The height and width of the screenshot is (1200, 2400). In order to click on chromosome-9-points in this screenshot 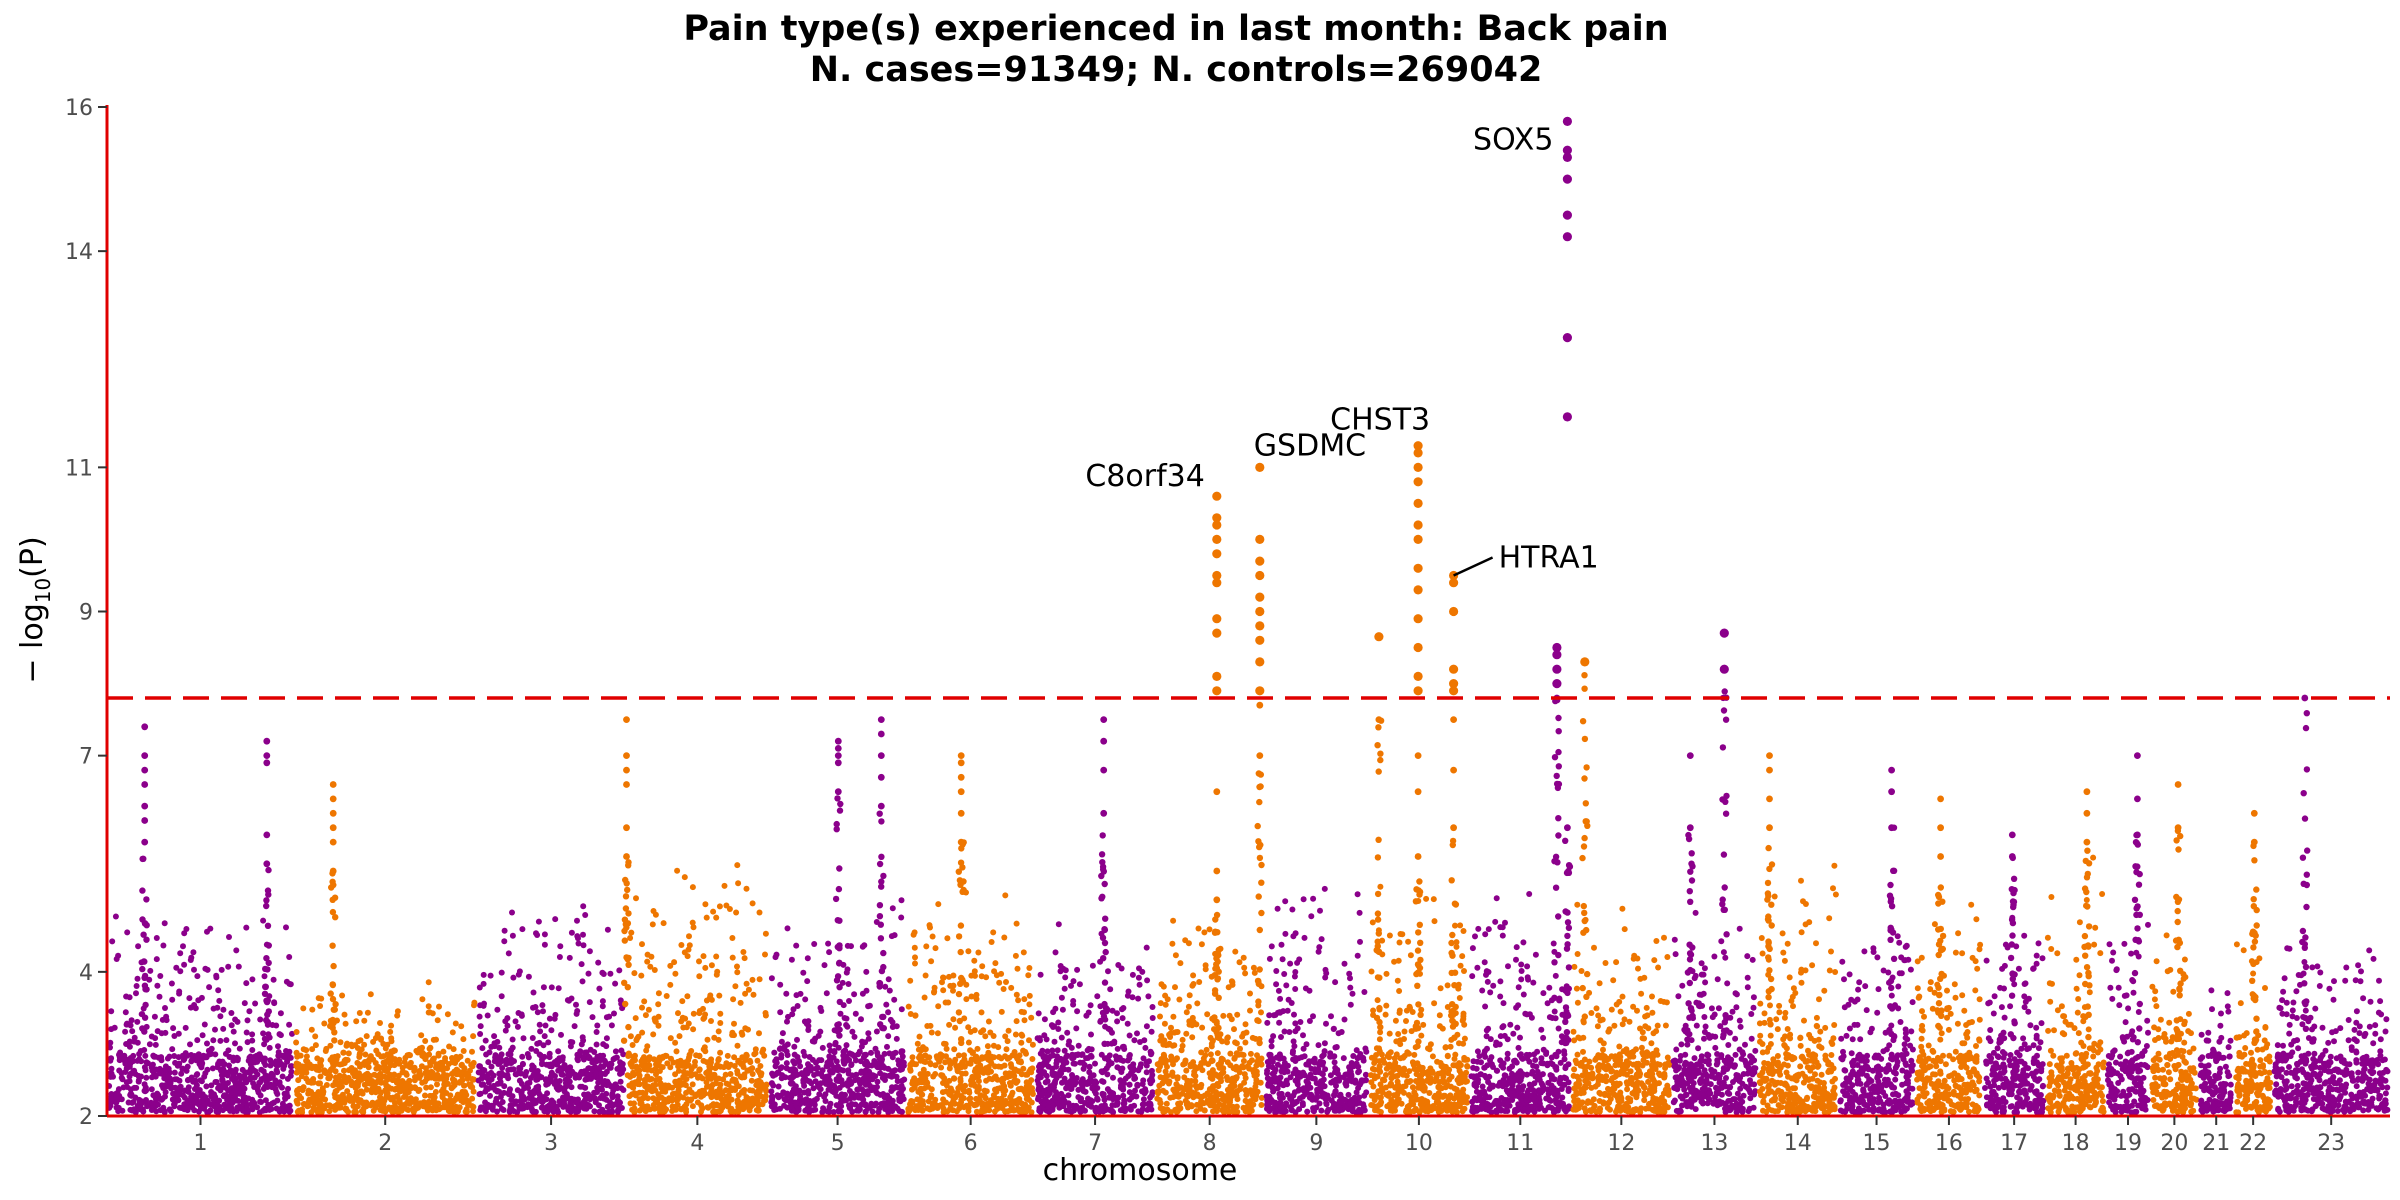, I will do `click(1316, 1000)`.